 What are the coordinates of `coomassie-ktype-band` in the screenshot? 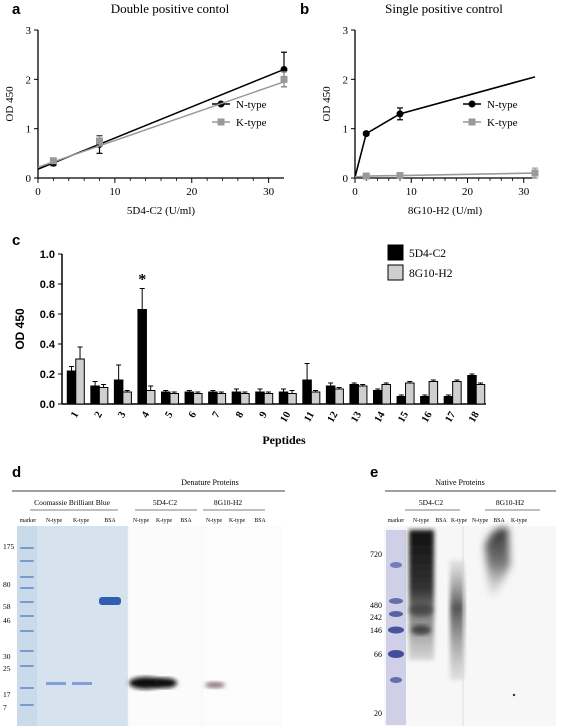 It's located at (82, 683).